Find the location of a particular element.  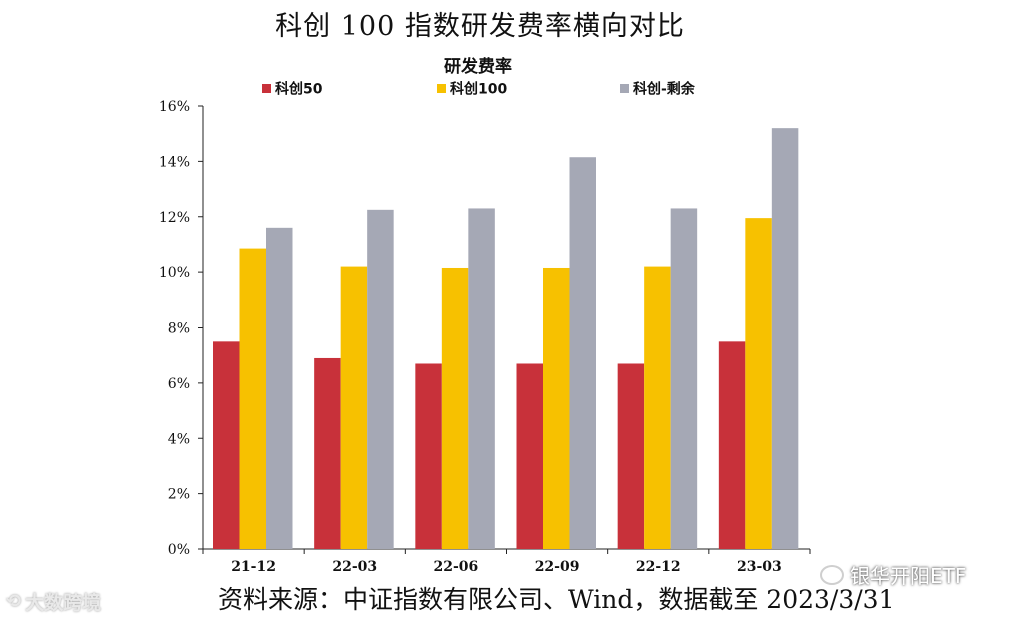

x-tick-label: 22-06 is located at coordinates (456, 567).